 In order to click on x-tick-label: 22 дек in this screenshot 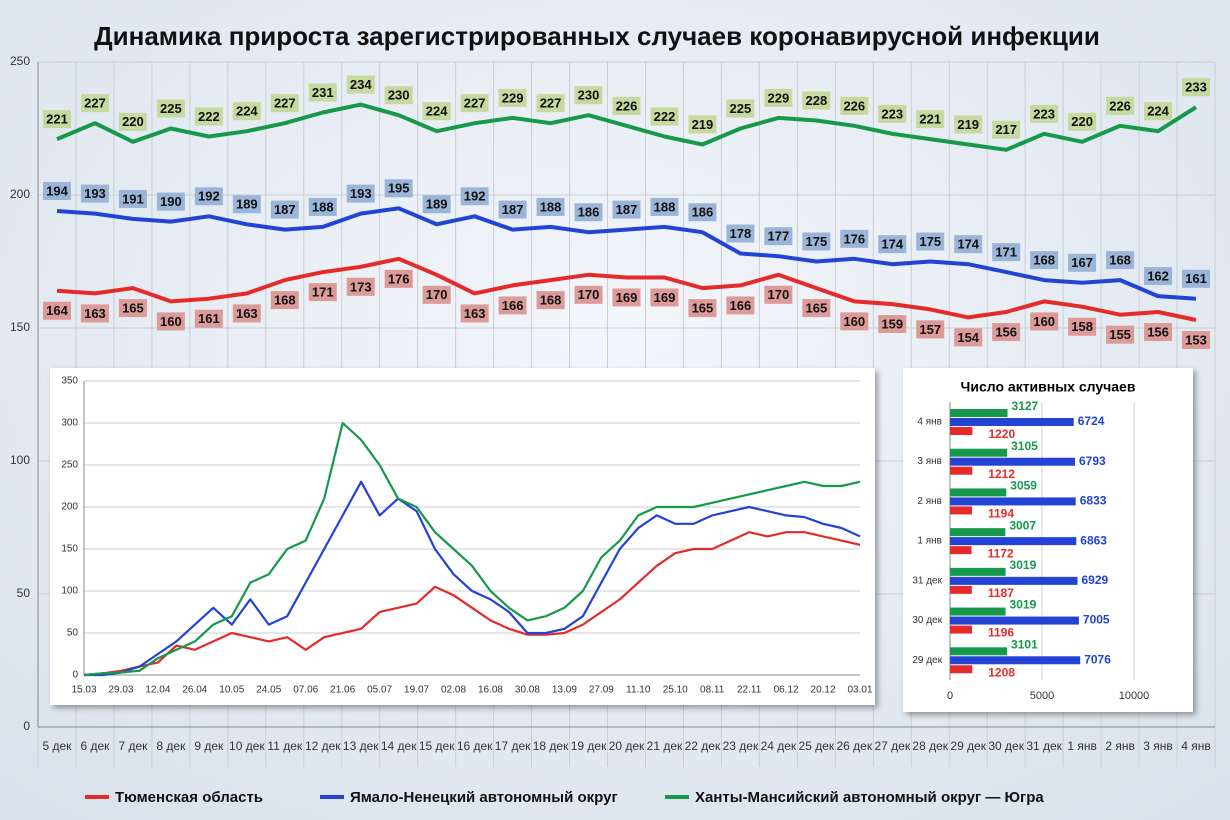, I will do `click(703, 746)`.